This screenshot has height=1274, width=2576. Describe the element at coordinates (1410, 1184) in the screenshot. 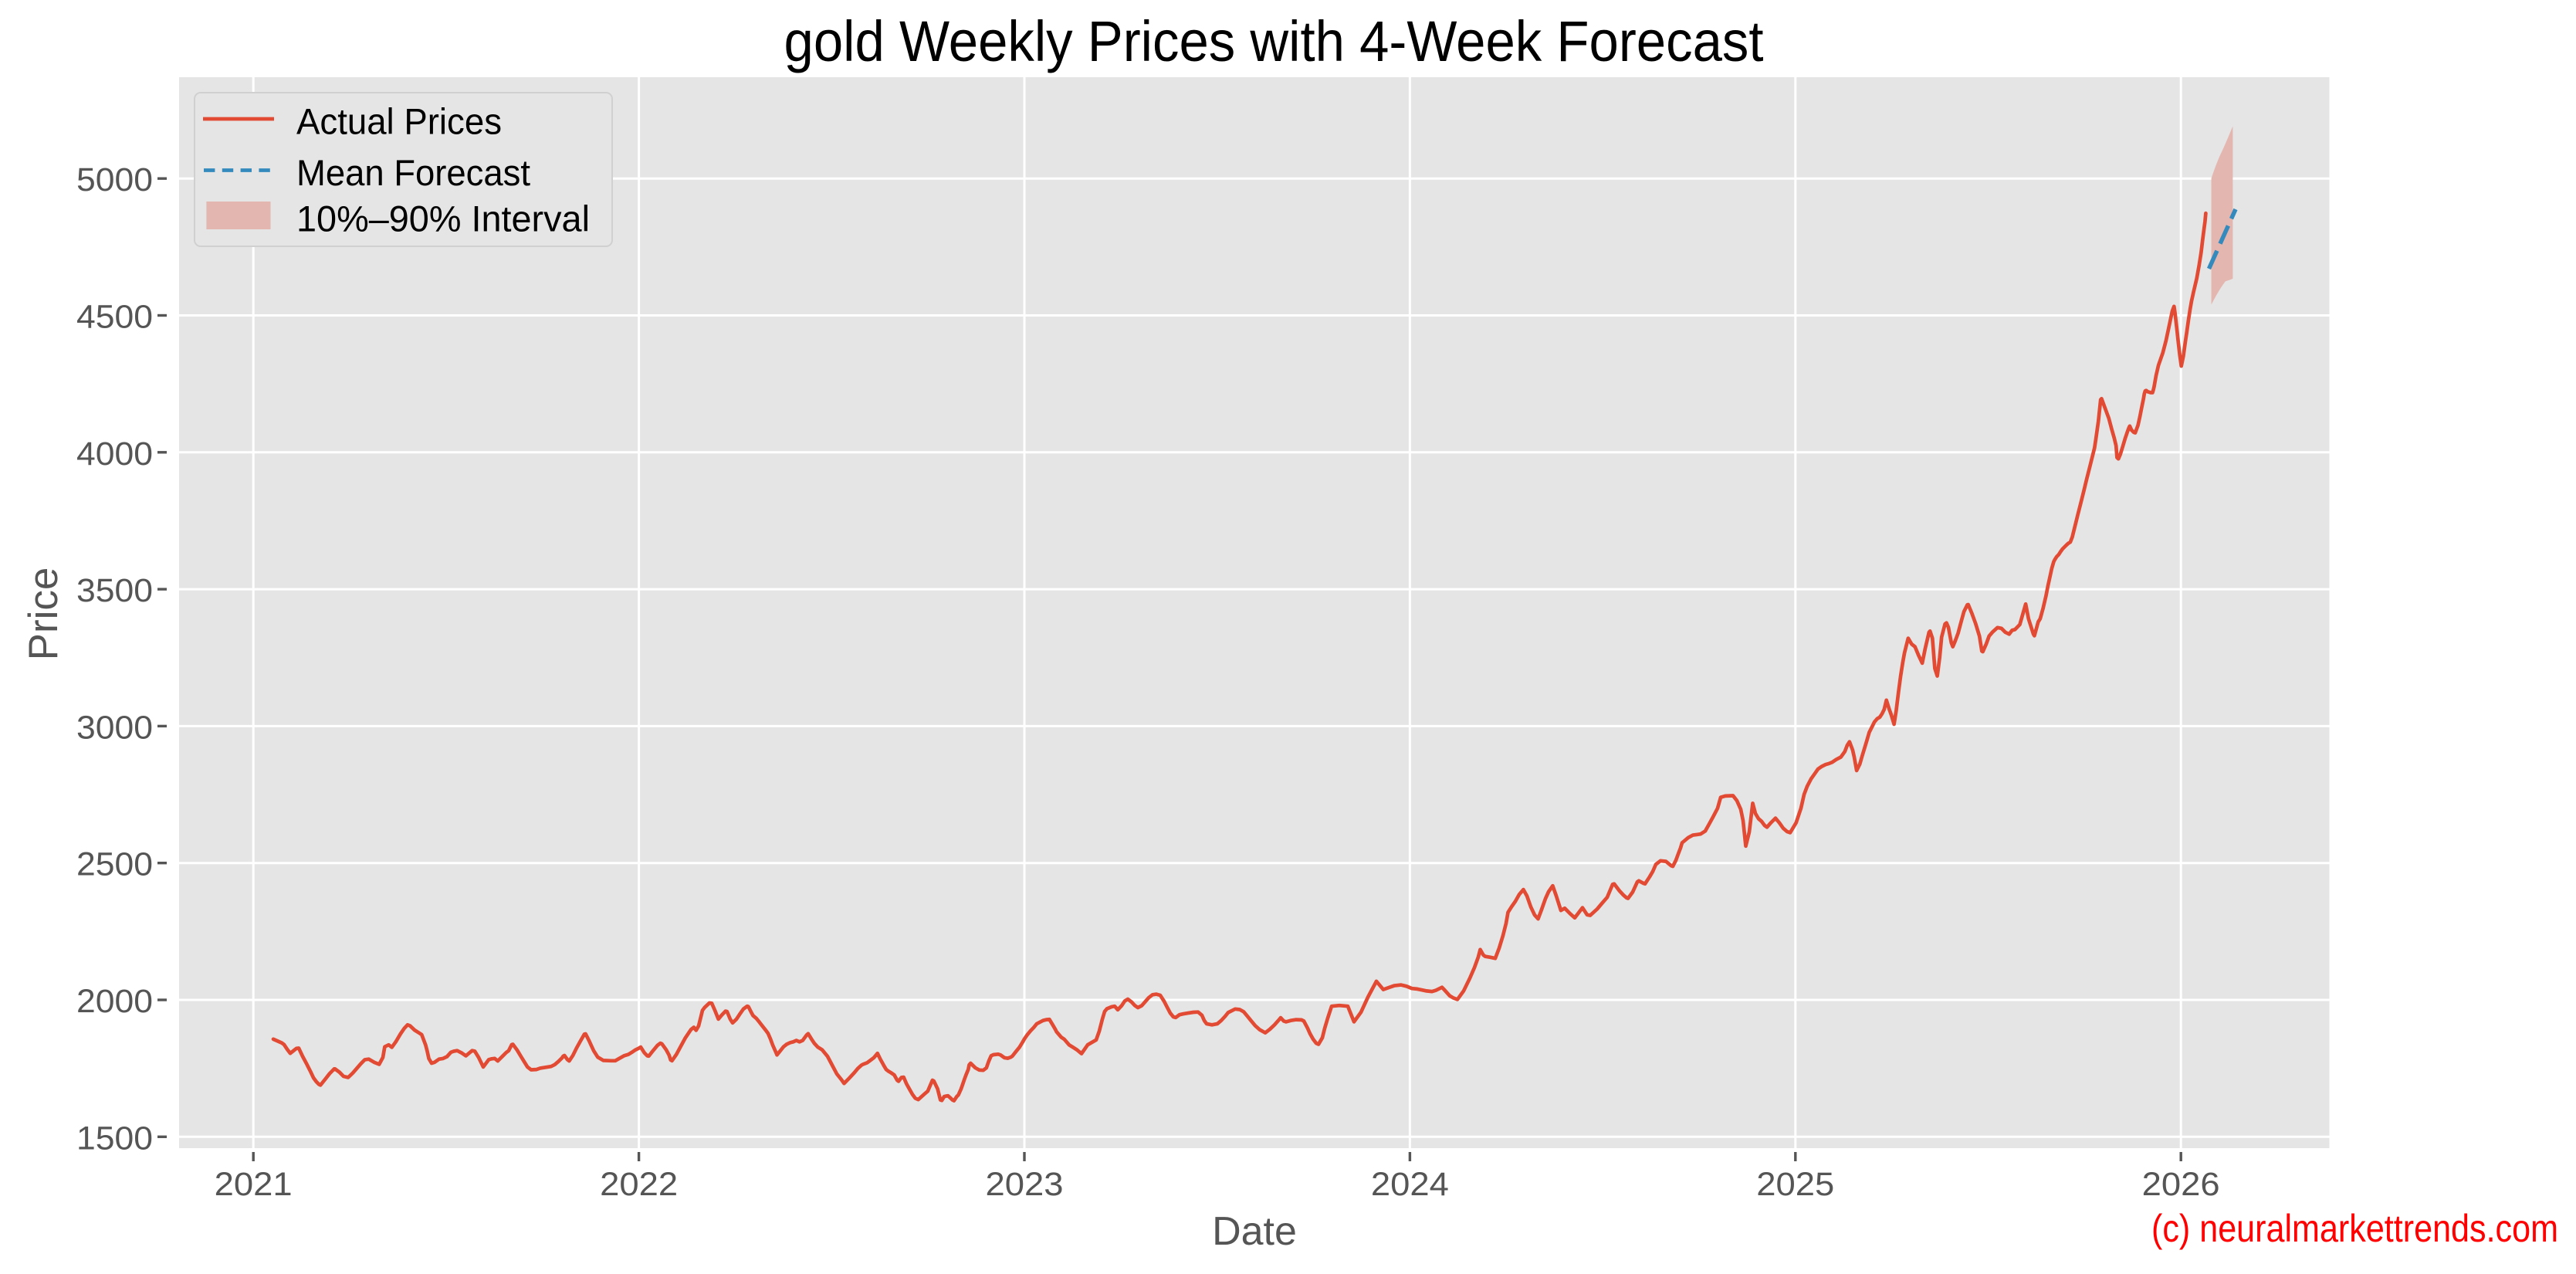

I see `svg-text: 2024` at that location.